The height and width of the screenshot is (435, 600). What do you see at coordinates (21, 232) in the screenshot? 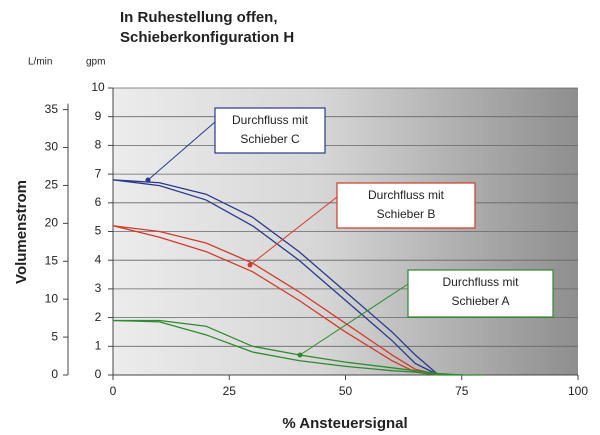
I see `y-axis-label: Volumenstrom` at bounding box center [21, 232].